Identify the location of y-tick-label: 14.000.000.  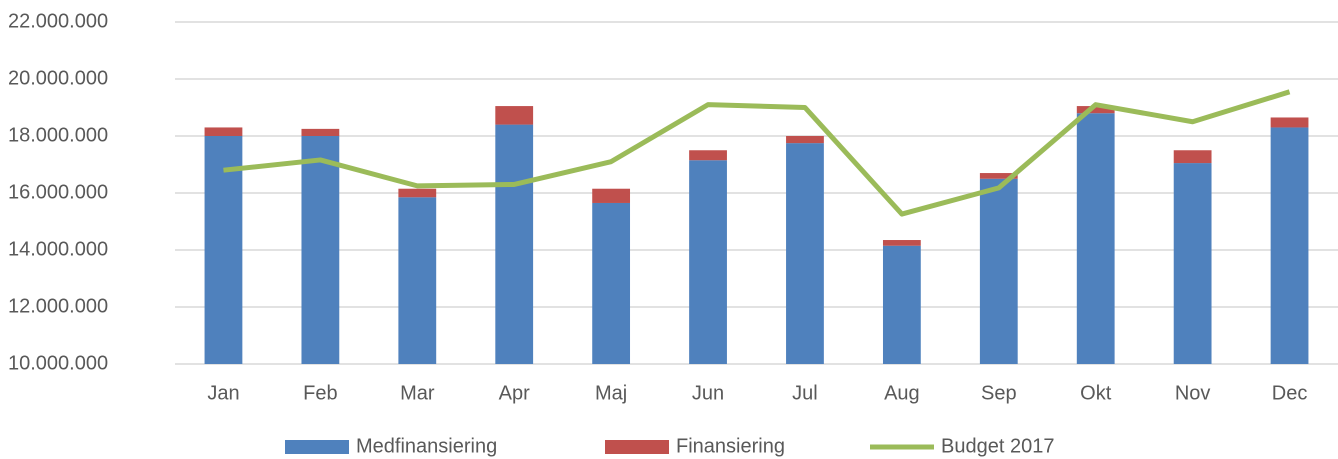
(58, 249).